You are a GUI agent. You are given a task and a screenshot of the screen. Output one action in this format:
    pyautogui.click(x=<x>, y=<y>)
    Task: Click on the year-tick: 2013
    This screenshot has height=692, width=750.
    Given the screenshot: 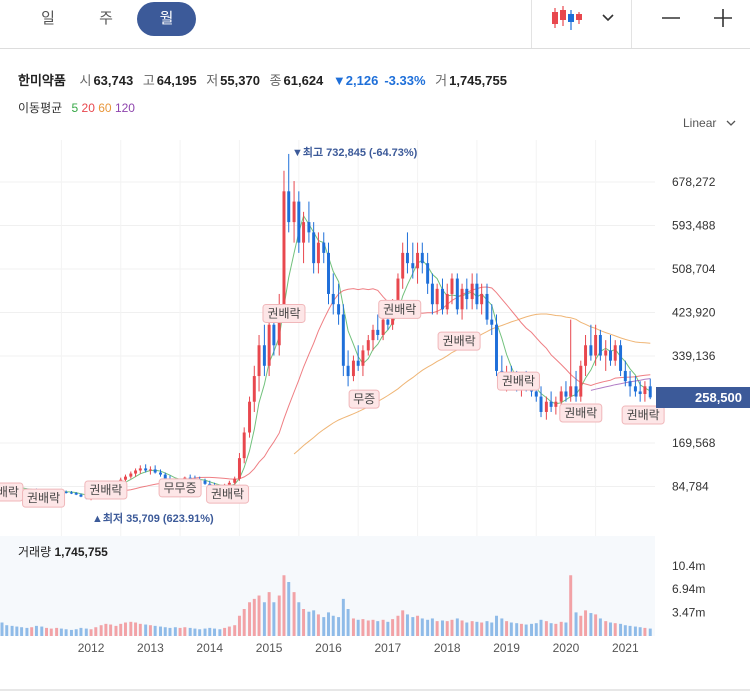 What is the action you would take?
    pyautogui.click(x=150, y=648)
    